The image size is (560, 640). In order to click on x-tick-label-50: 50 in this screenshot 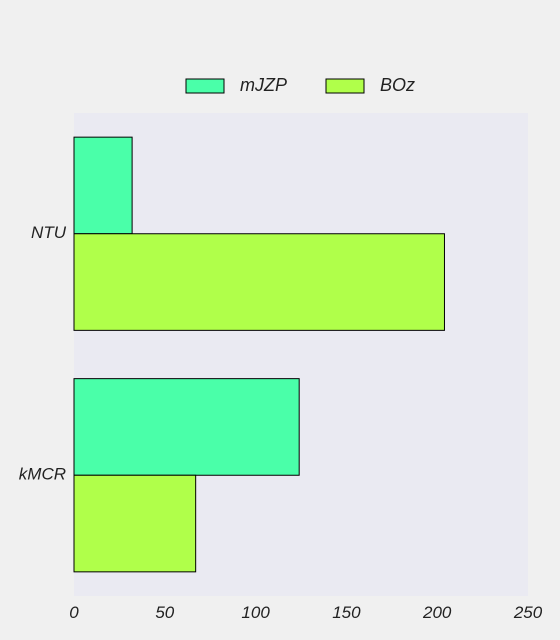, I will do `click(164, 612)`.